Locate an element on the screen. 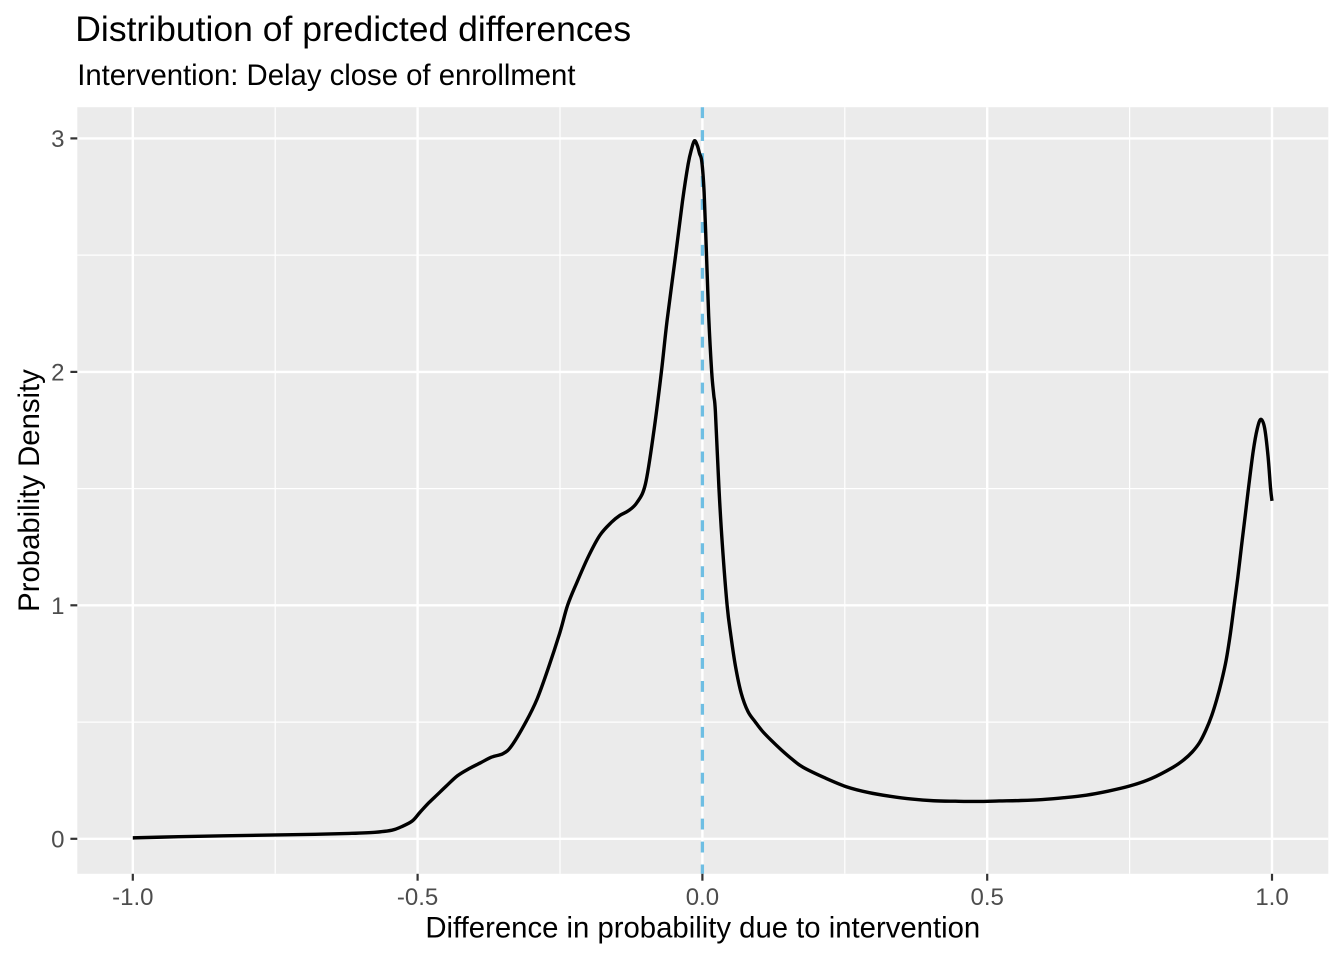 The image size is (1344, 960). svg-text: 1.0 is located at coordinates (1271, 897).